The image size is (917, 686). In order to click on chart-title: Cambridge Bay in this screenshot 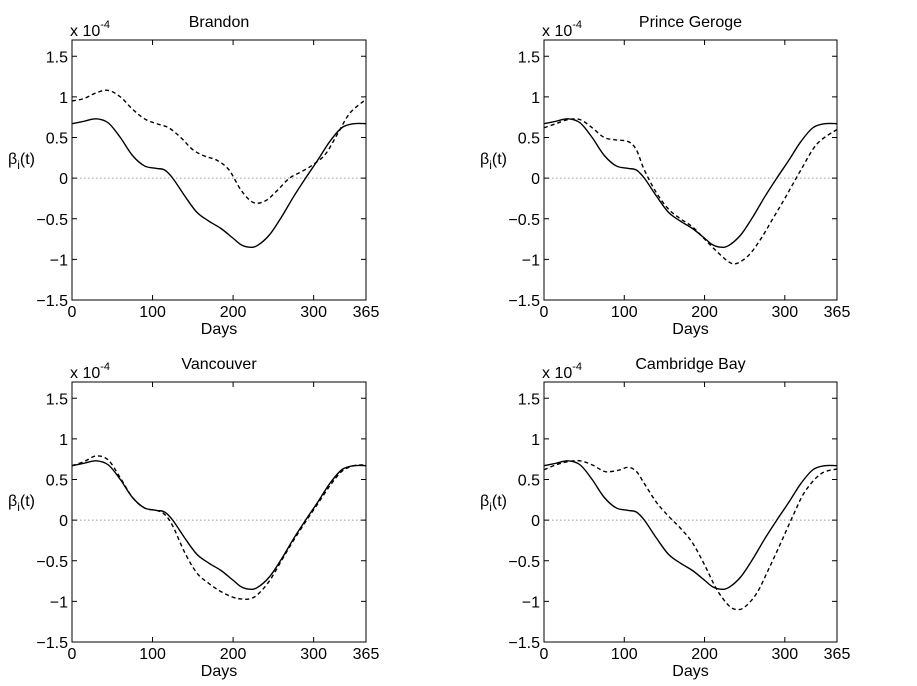, I will do `click(690, 364)`.